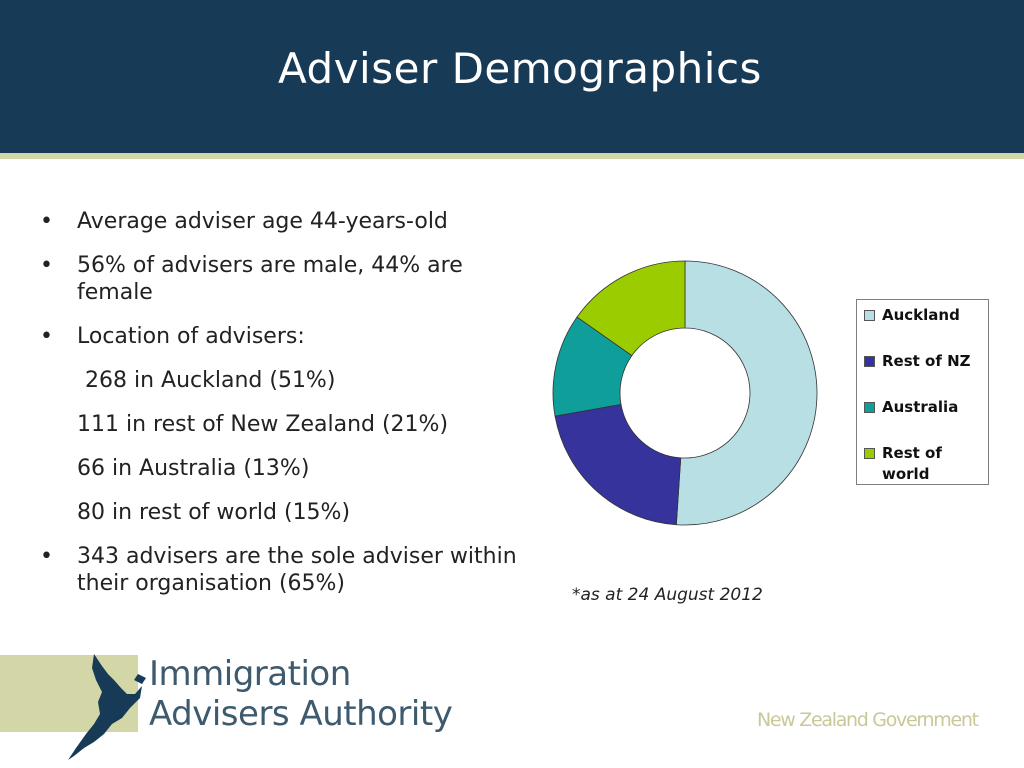 The width and height of the screenshot is (1024, 768). I want to click on location-line: 66 in Australia (13%), so click(193, 468).